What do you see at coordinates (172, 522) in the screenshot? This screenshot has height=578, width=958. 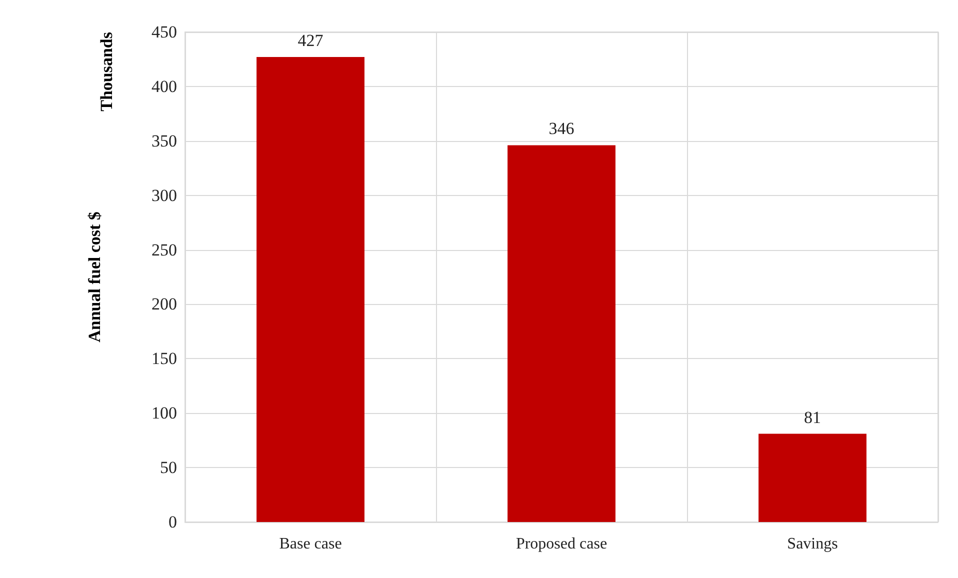 I see `y-tick-label: 0` at bounding box center [172, 522].